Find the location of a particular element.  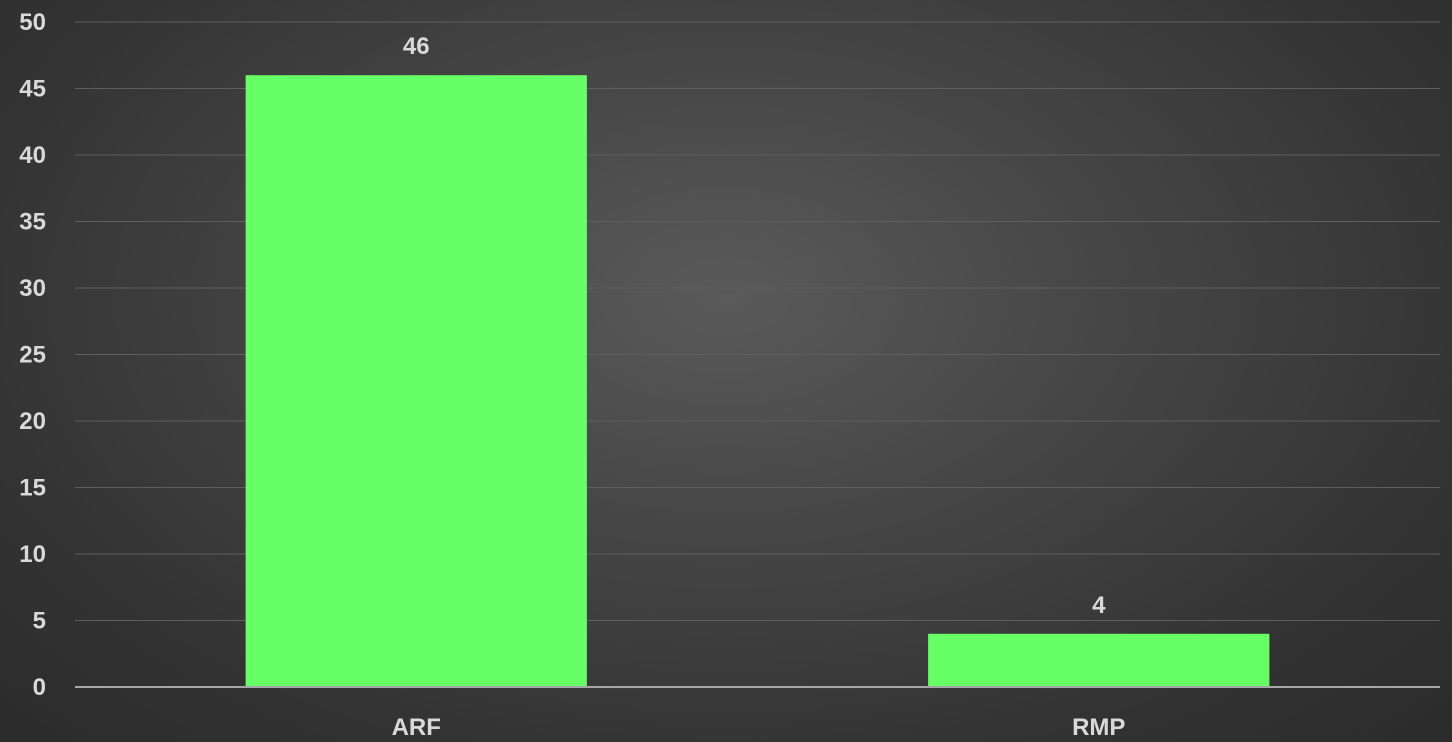

y-tick-label: 10 is located at coordinates (32, 554).